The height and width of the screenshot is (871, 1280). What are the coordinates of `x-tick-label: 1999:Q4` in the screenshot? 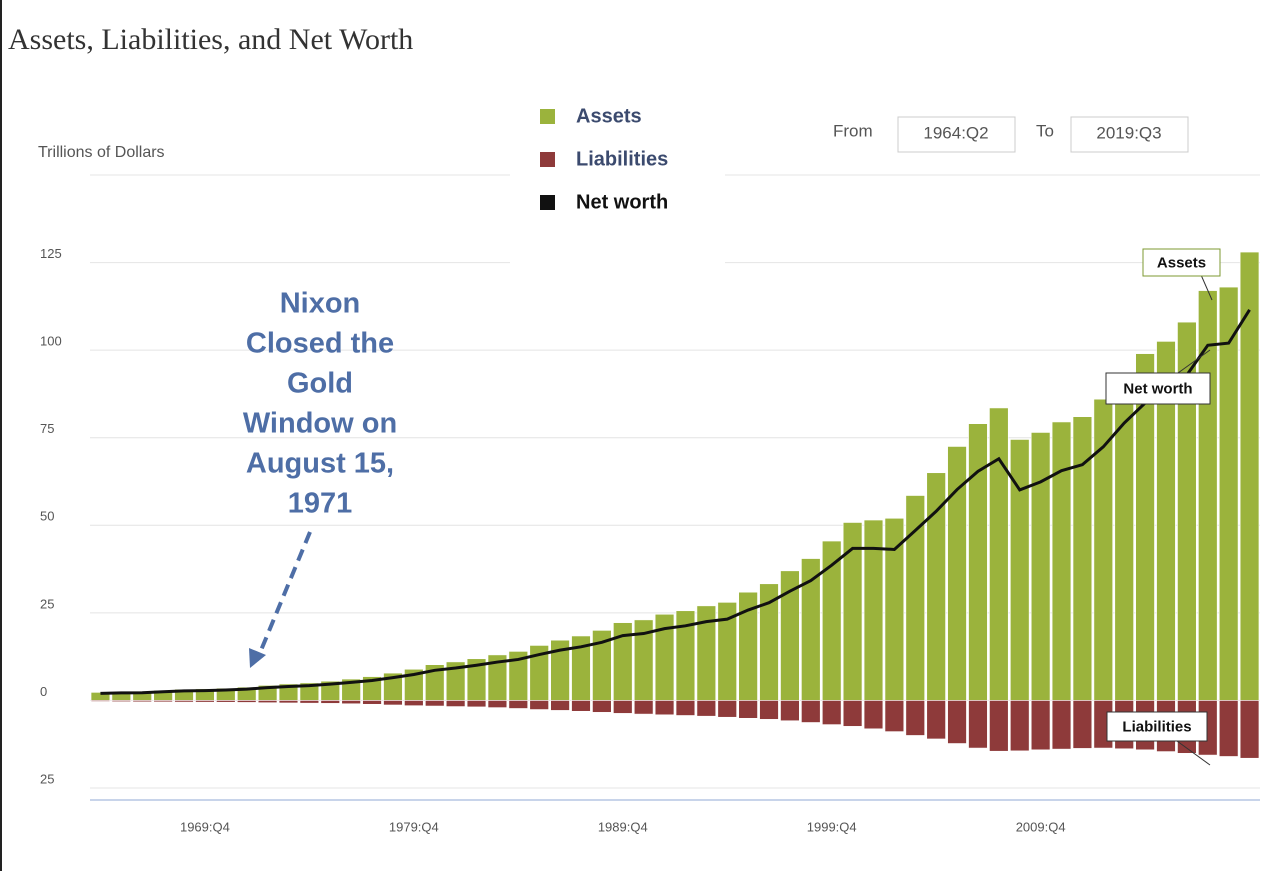 It's located at (832, 826).